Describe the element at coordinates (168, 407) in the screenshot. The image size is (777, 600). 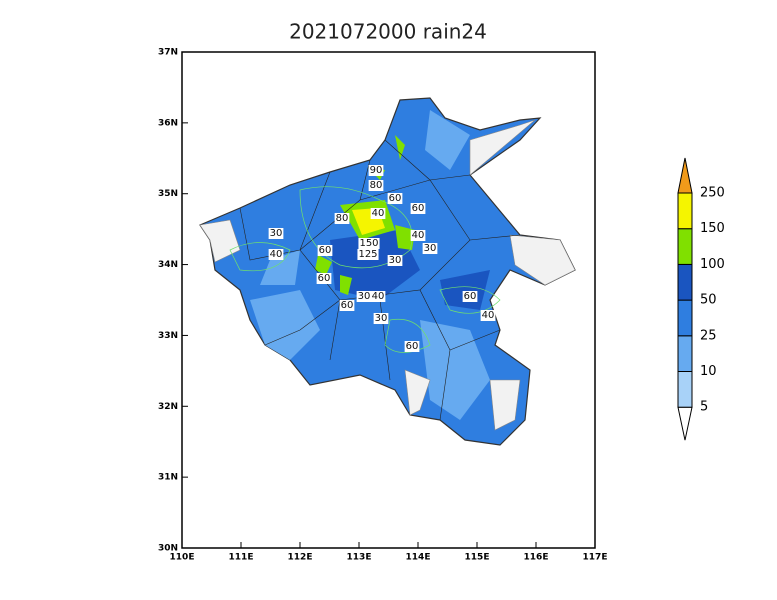
I see `y-tick-label: 32N` at that location.